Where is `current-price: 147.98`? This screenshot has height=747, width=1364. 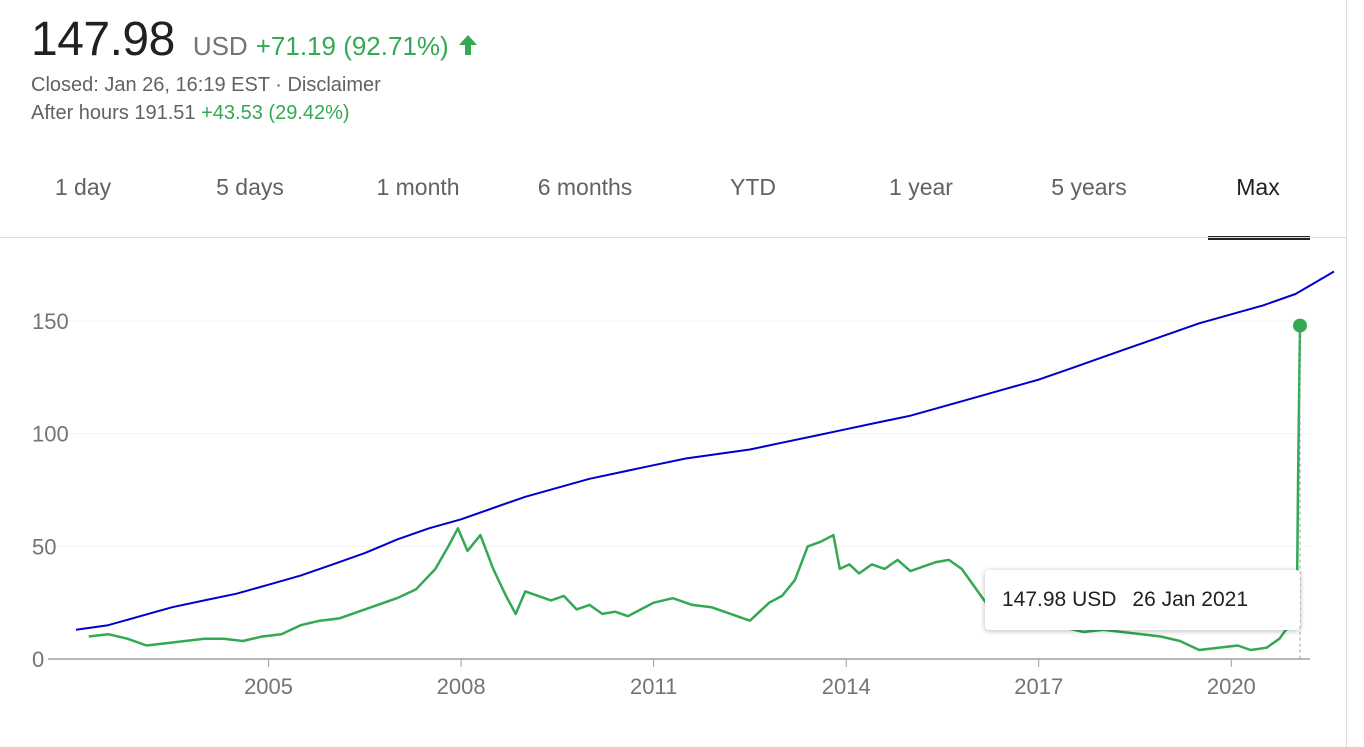
current-price: 147.98 is located at coordinates (103, 39).